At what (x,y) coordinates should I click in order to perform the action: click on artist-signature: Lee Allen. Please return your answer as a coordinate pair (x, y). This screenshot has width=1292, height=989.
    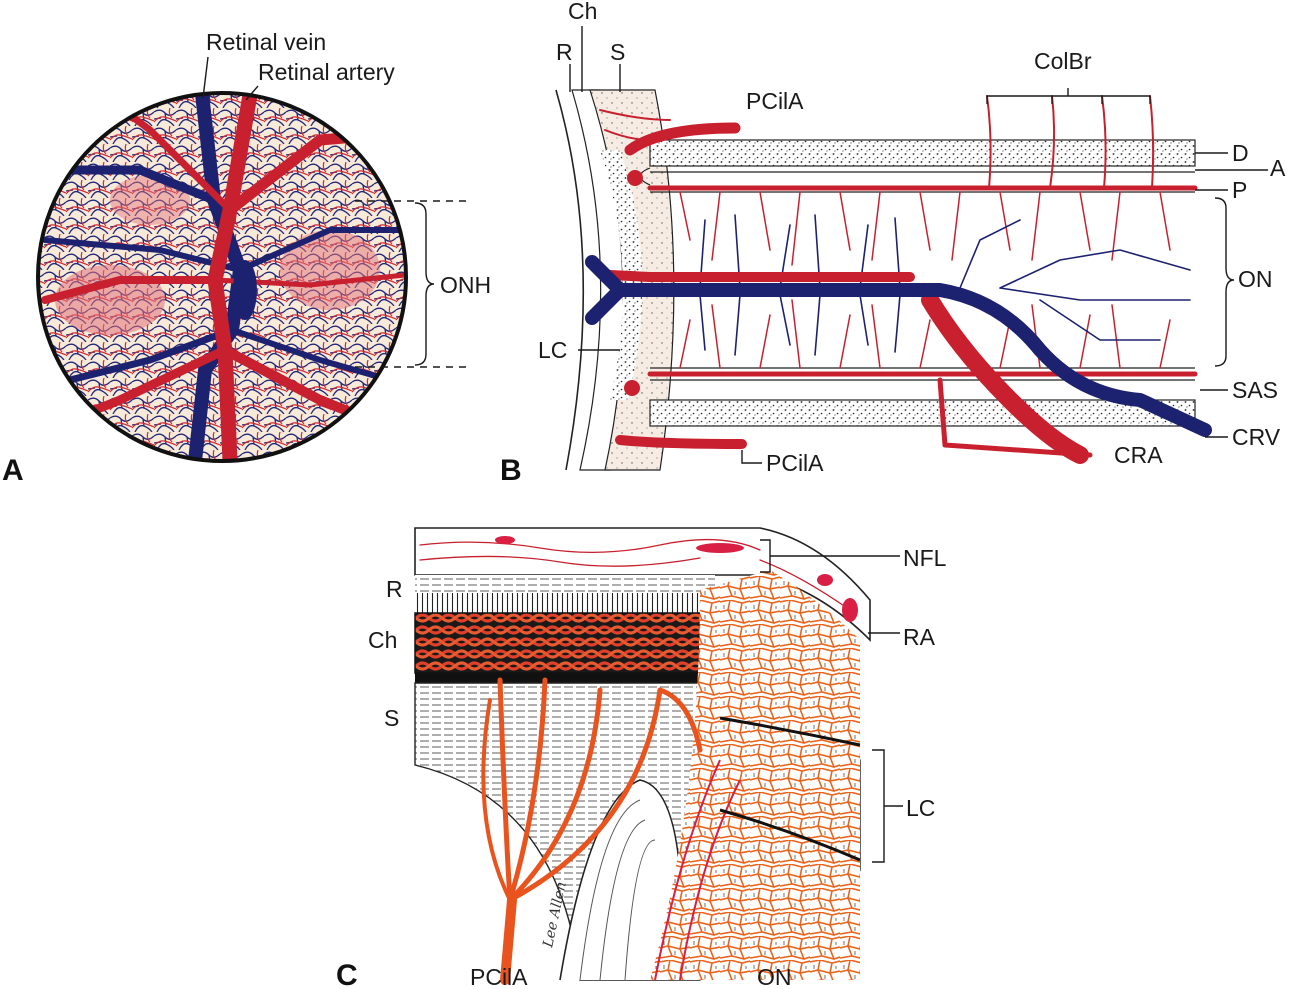
    Looking at the image, I should click on (555, 915).